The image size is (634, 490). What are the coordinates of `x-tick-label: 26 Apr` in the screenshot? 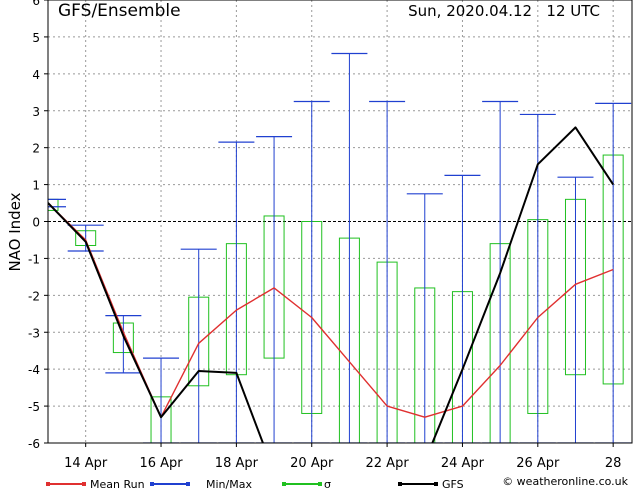 It's located at (538, 463).